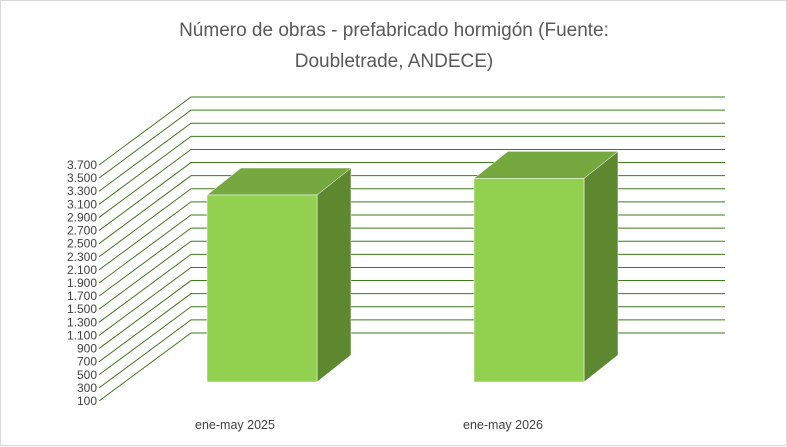  Describe the element at coordinates (369, 425) in the screenshot. I see `x-axis-category-labels: ene-may 2025 ene-may 2026` at that location.